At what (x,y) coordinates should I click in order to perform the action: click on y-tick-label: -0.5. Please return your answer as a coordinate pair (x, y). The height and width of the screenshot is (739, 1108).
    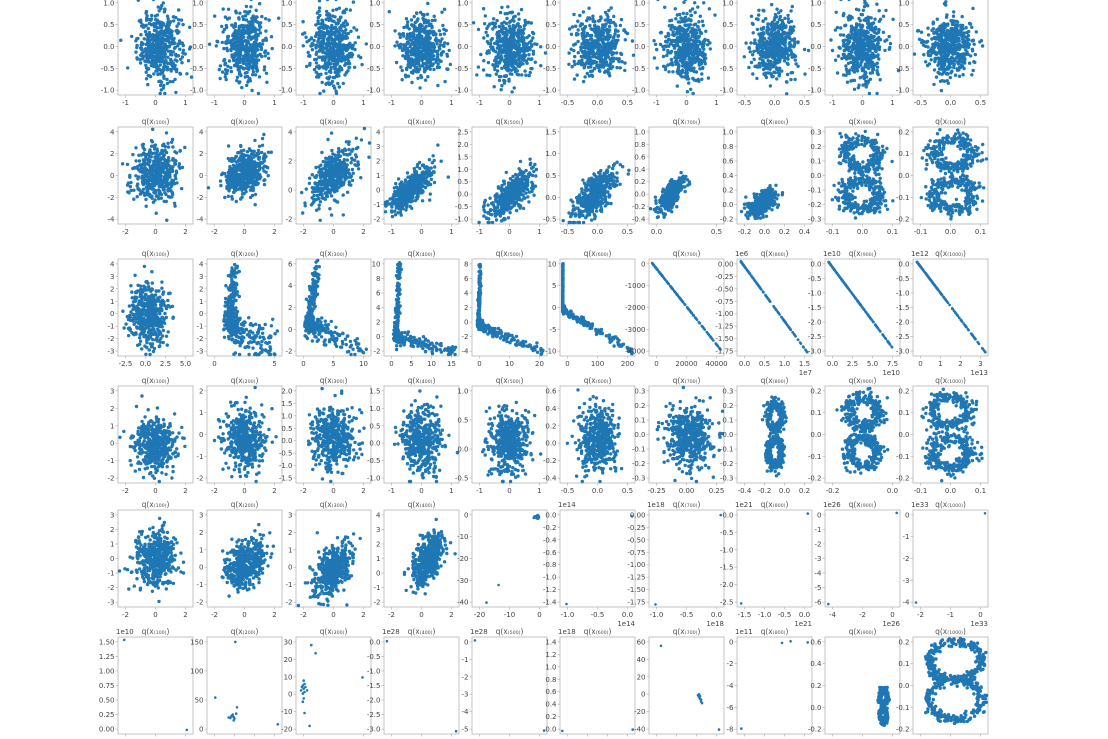
    Looking at the image, I should click on (550, 69).